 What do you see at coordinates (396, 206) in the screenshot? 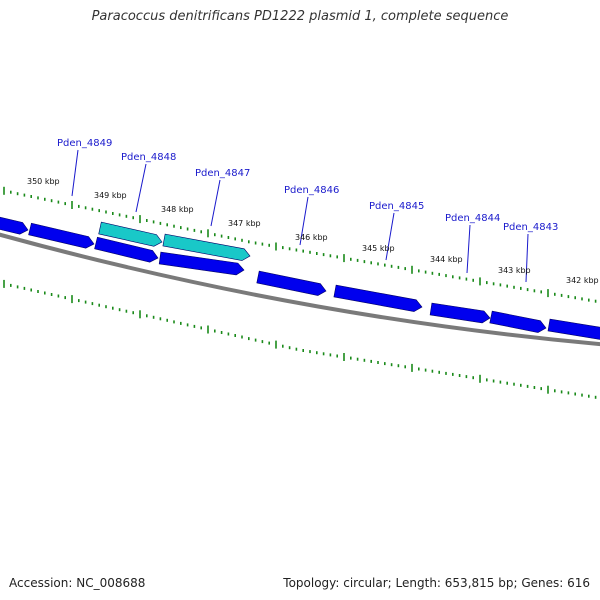
I see `gene-label-pden-4845: Pden_4845` at bounding box center [396, 206].